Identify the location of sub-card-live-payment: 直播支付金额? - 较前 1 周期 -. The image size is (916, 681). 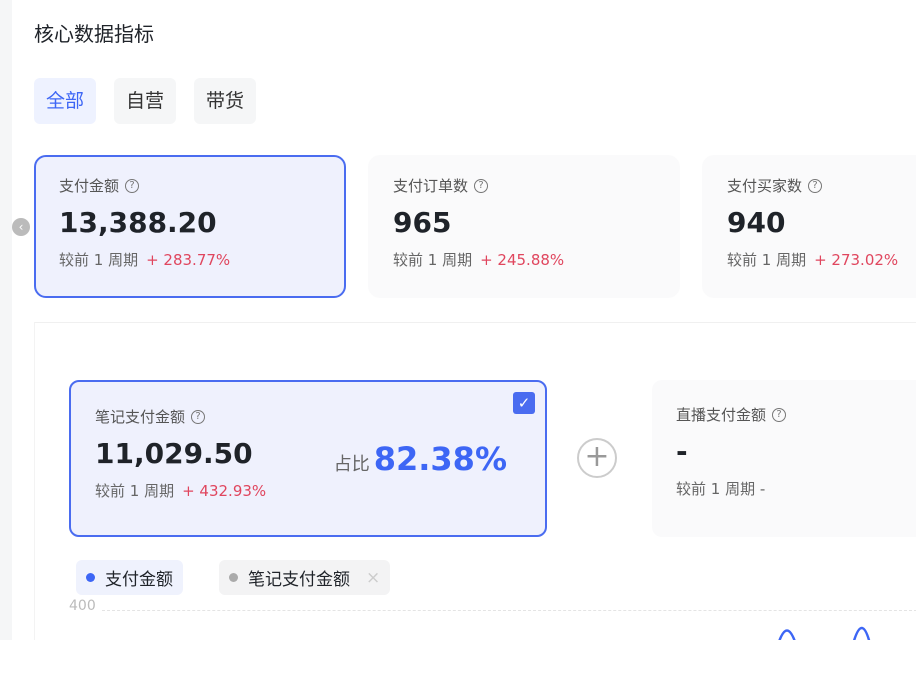
(784, 458).